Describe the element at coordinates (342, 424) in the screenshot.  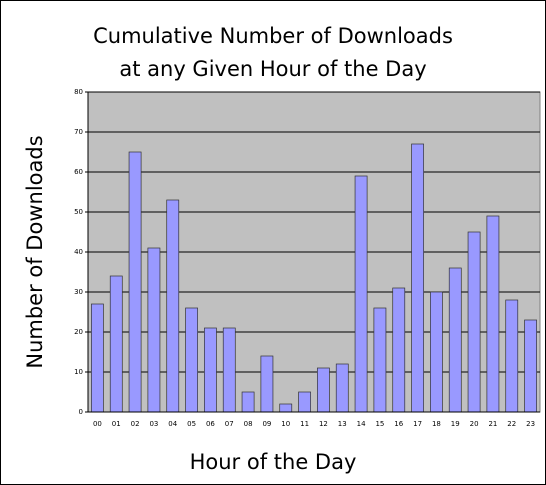
I see `x-tick-label: 13` at that location.